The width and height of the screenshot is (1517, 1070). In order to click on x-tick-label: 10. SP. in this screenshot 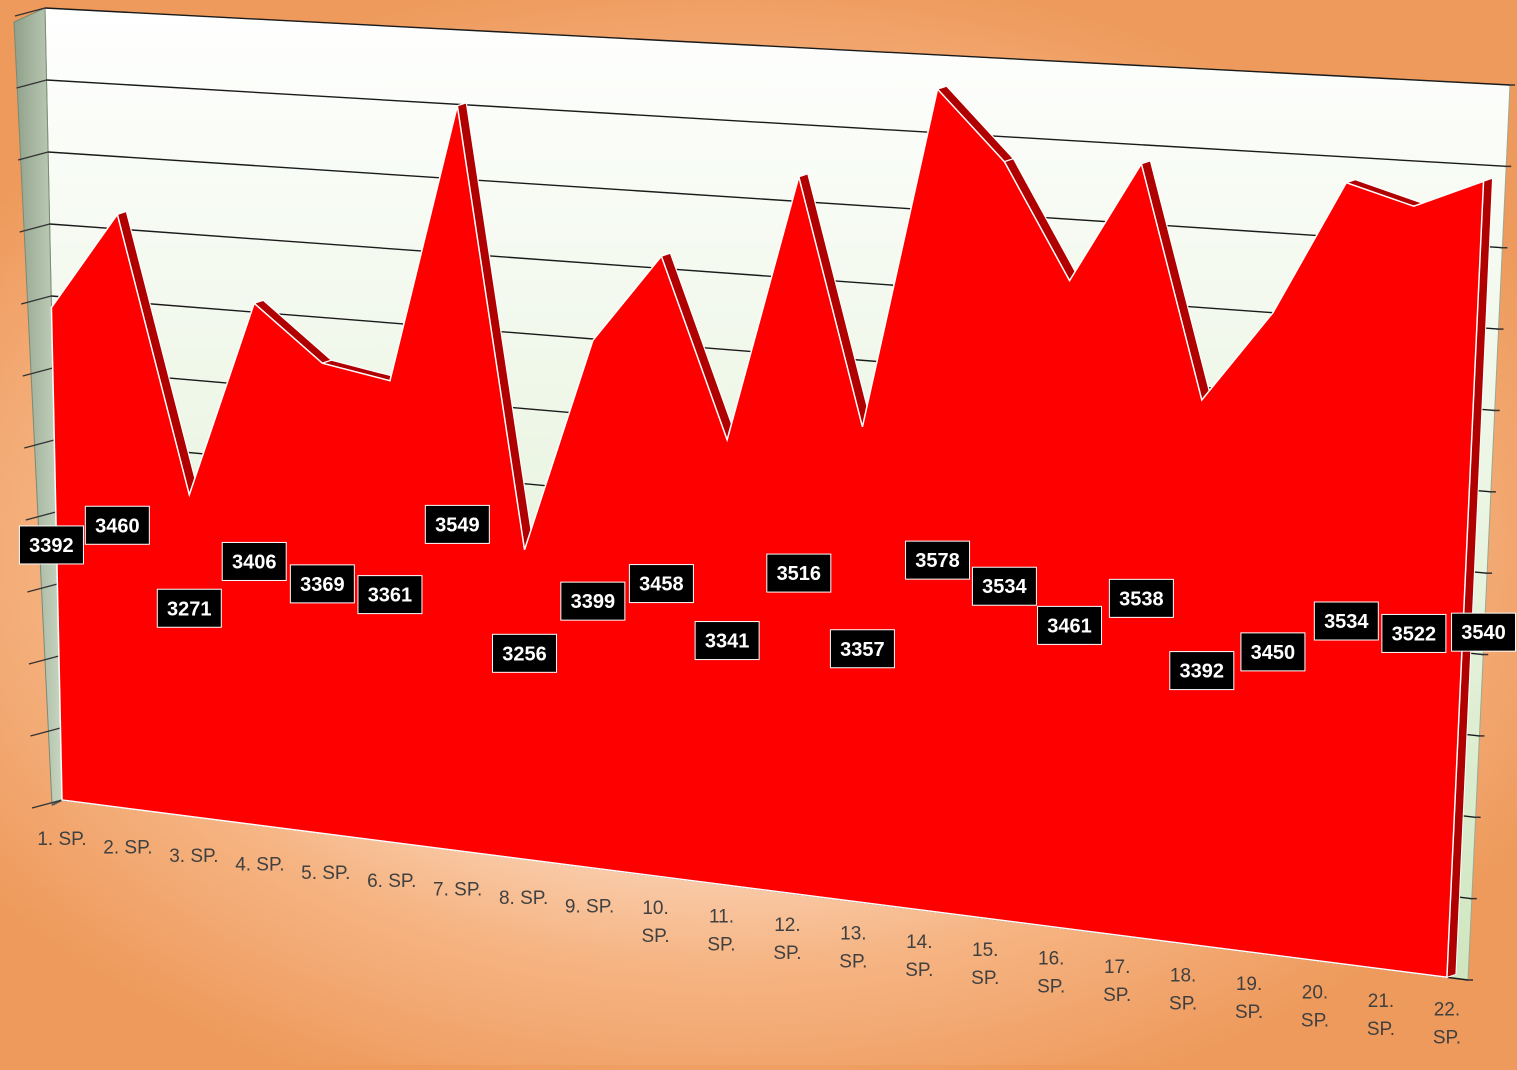, I will do `click(655, 922)`.